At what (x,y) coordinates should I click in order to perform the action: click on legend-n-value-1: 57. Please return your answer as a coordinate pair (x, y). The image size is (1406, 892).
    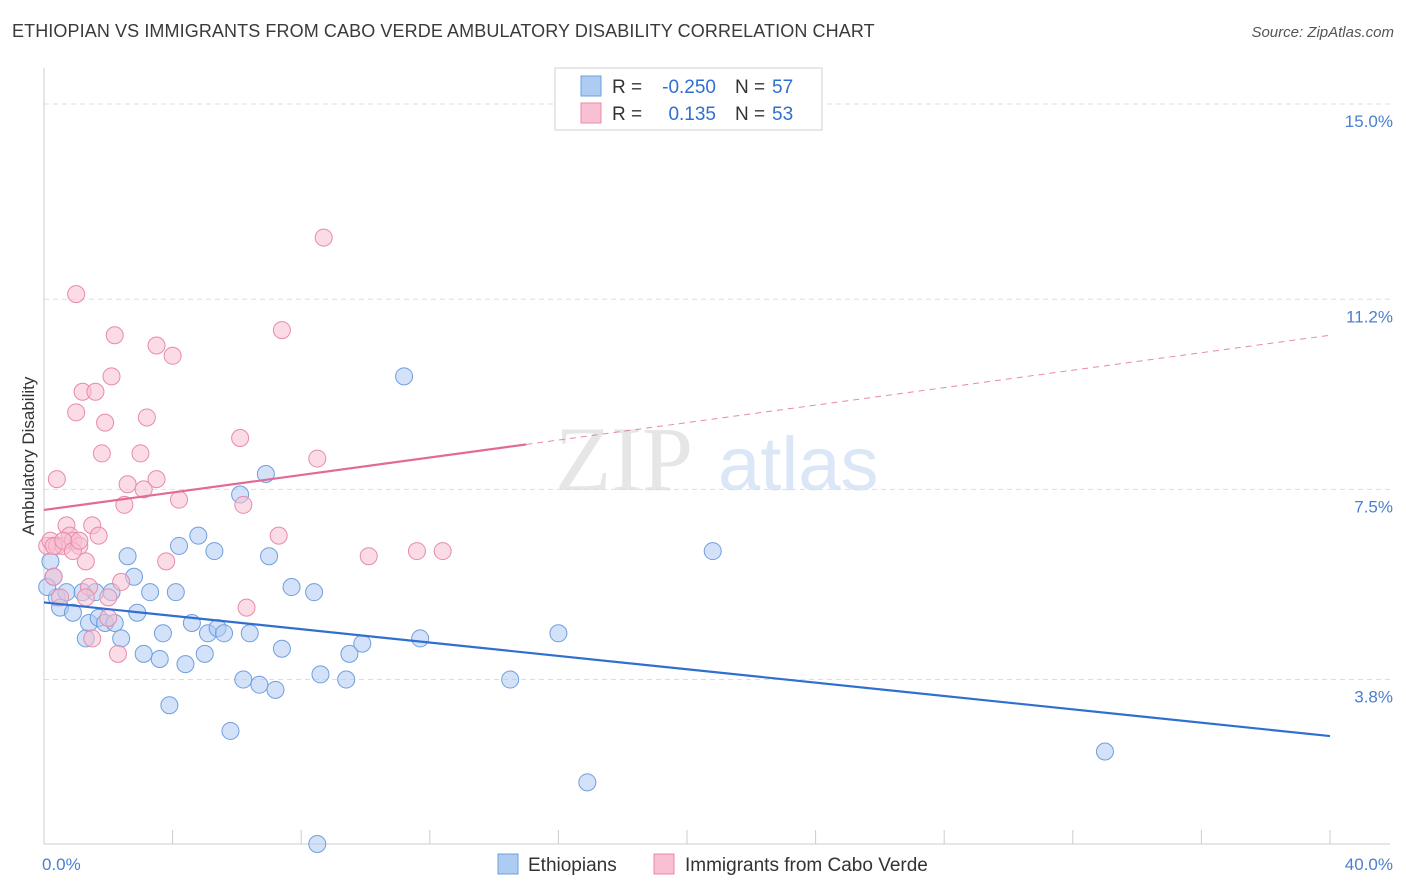
    Looking at the image, I should click on (782, 87).